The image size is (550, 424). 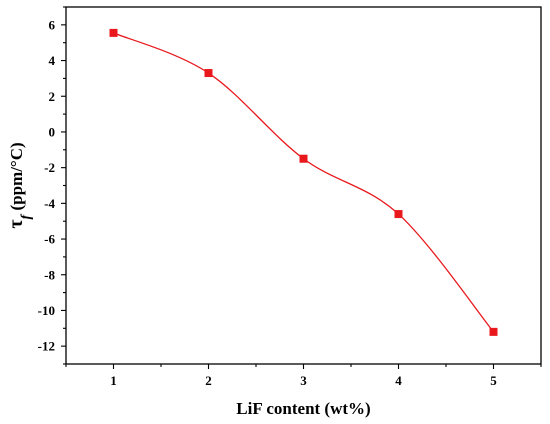 I want to click on y-axis-label-symbol: τ, so click(x=16, y=223).